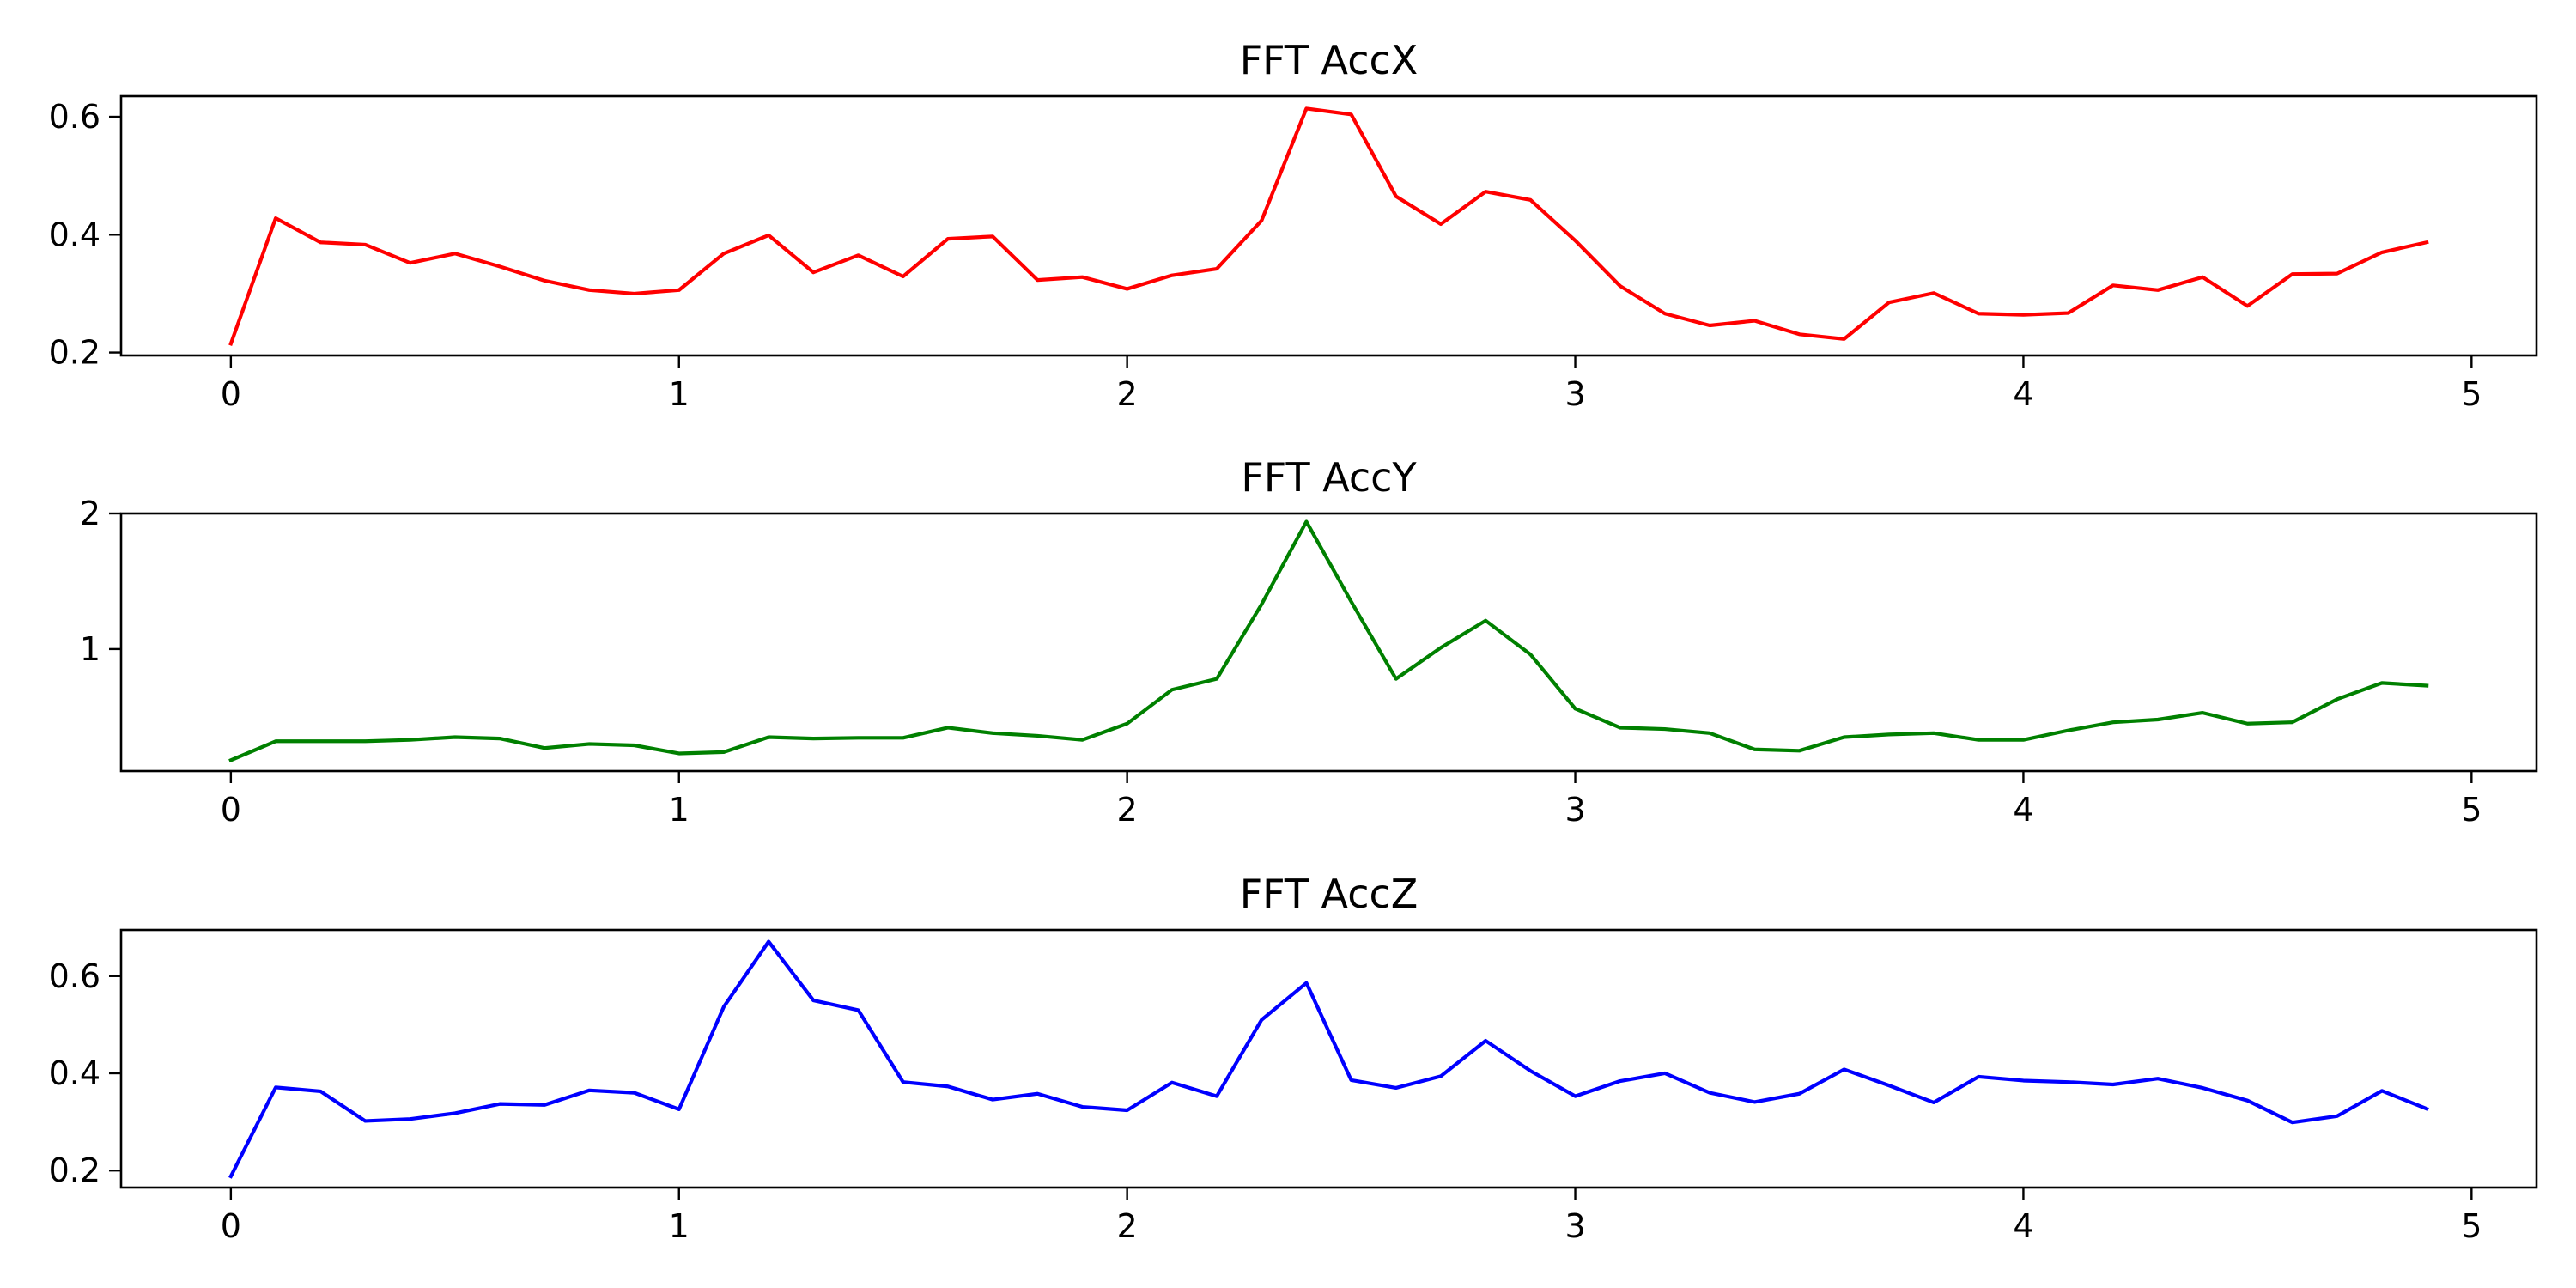  Describe the element at coordinates (90, 649) in the screenshot. I see `y-tick-label-accy-0: 1` at that location.